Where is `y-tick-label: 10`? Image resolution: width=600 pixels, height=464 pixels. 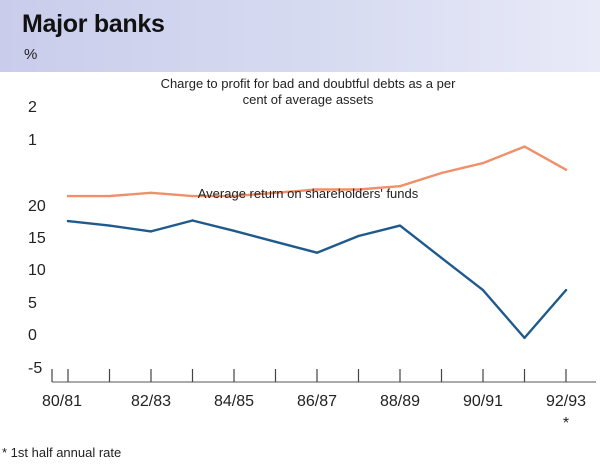
y-tick-label: 10 is located at coordinates (37, 270).